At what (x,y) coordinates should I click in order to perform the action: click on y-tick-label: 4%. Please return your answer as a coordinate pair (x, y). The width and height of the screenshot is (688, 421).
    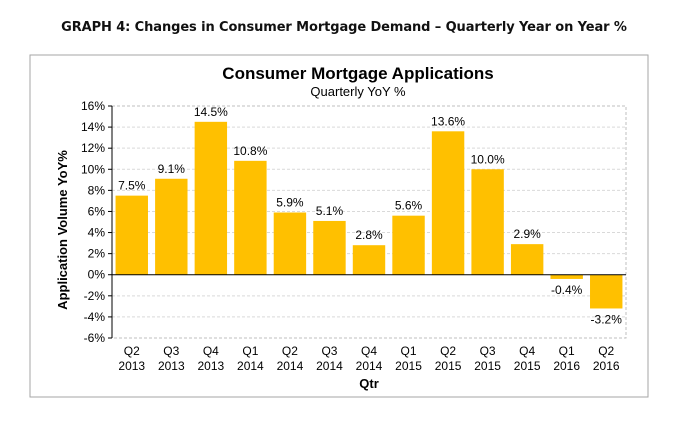
    Looking at the image, I should click on (97, 233).